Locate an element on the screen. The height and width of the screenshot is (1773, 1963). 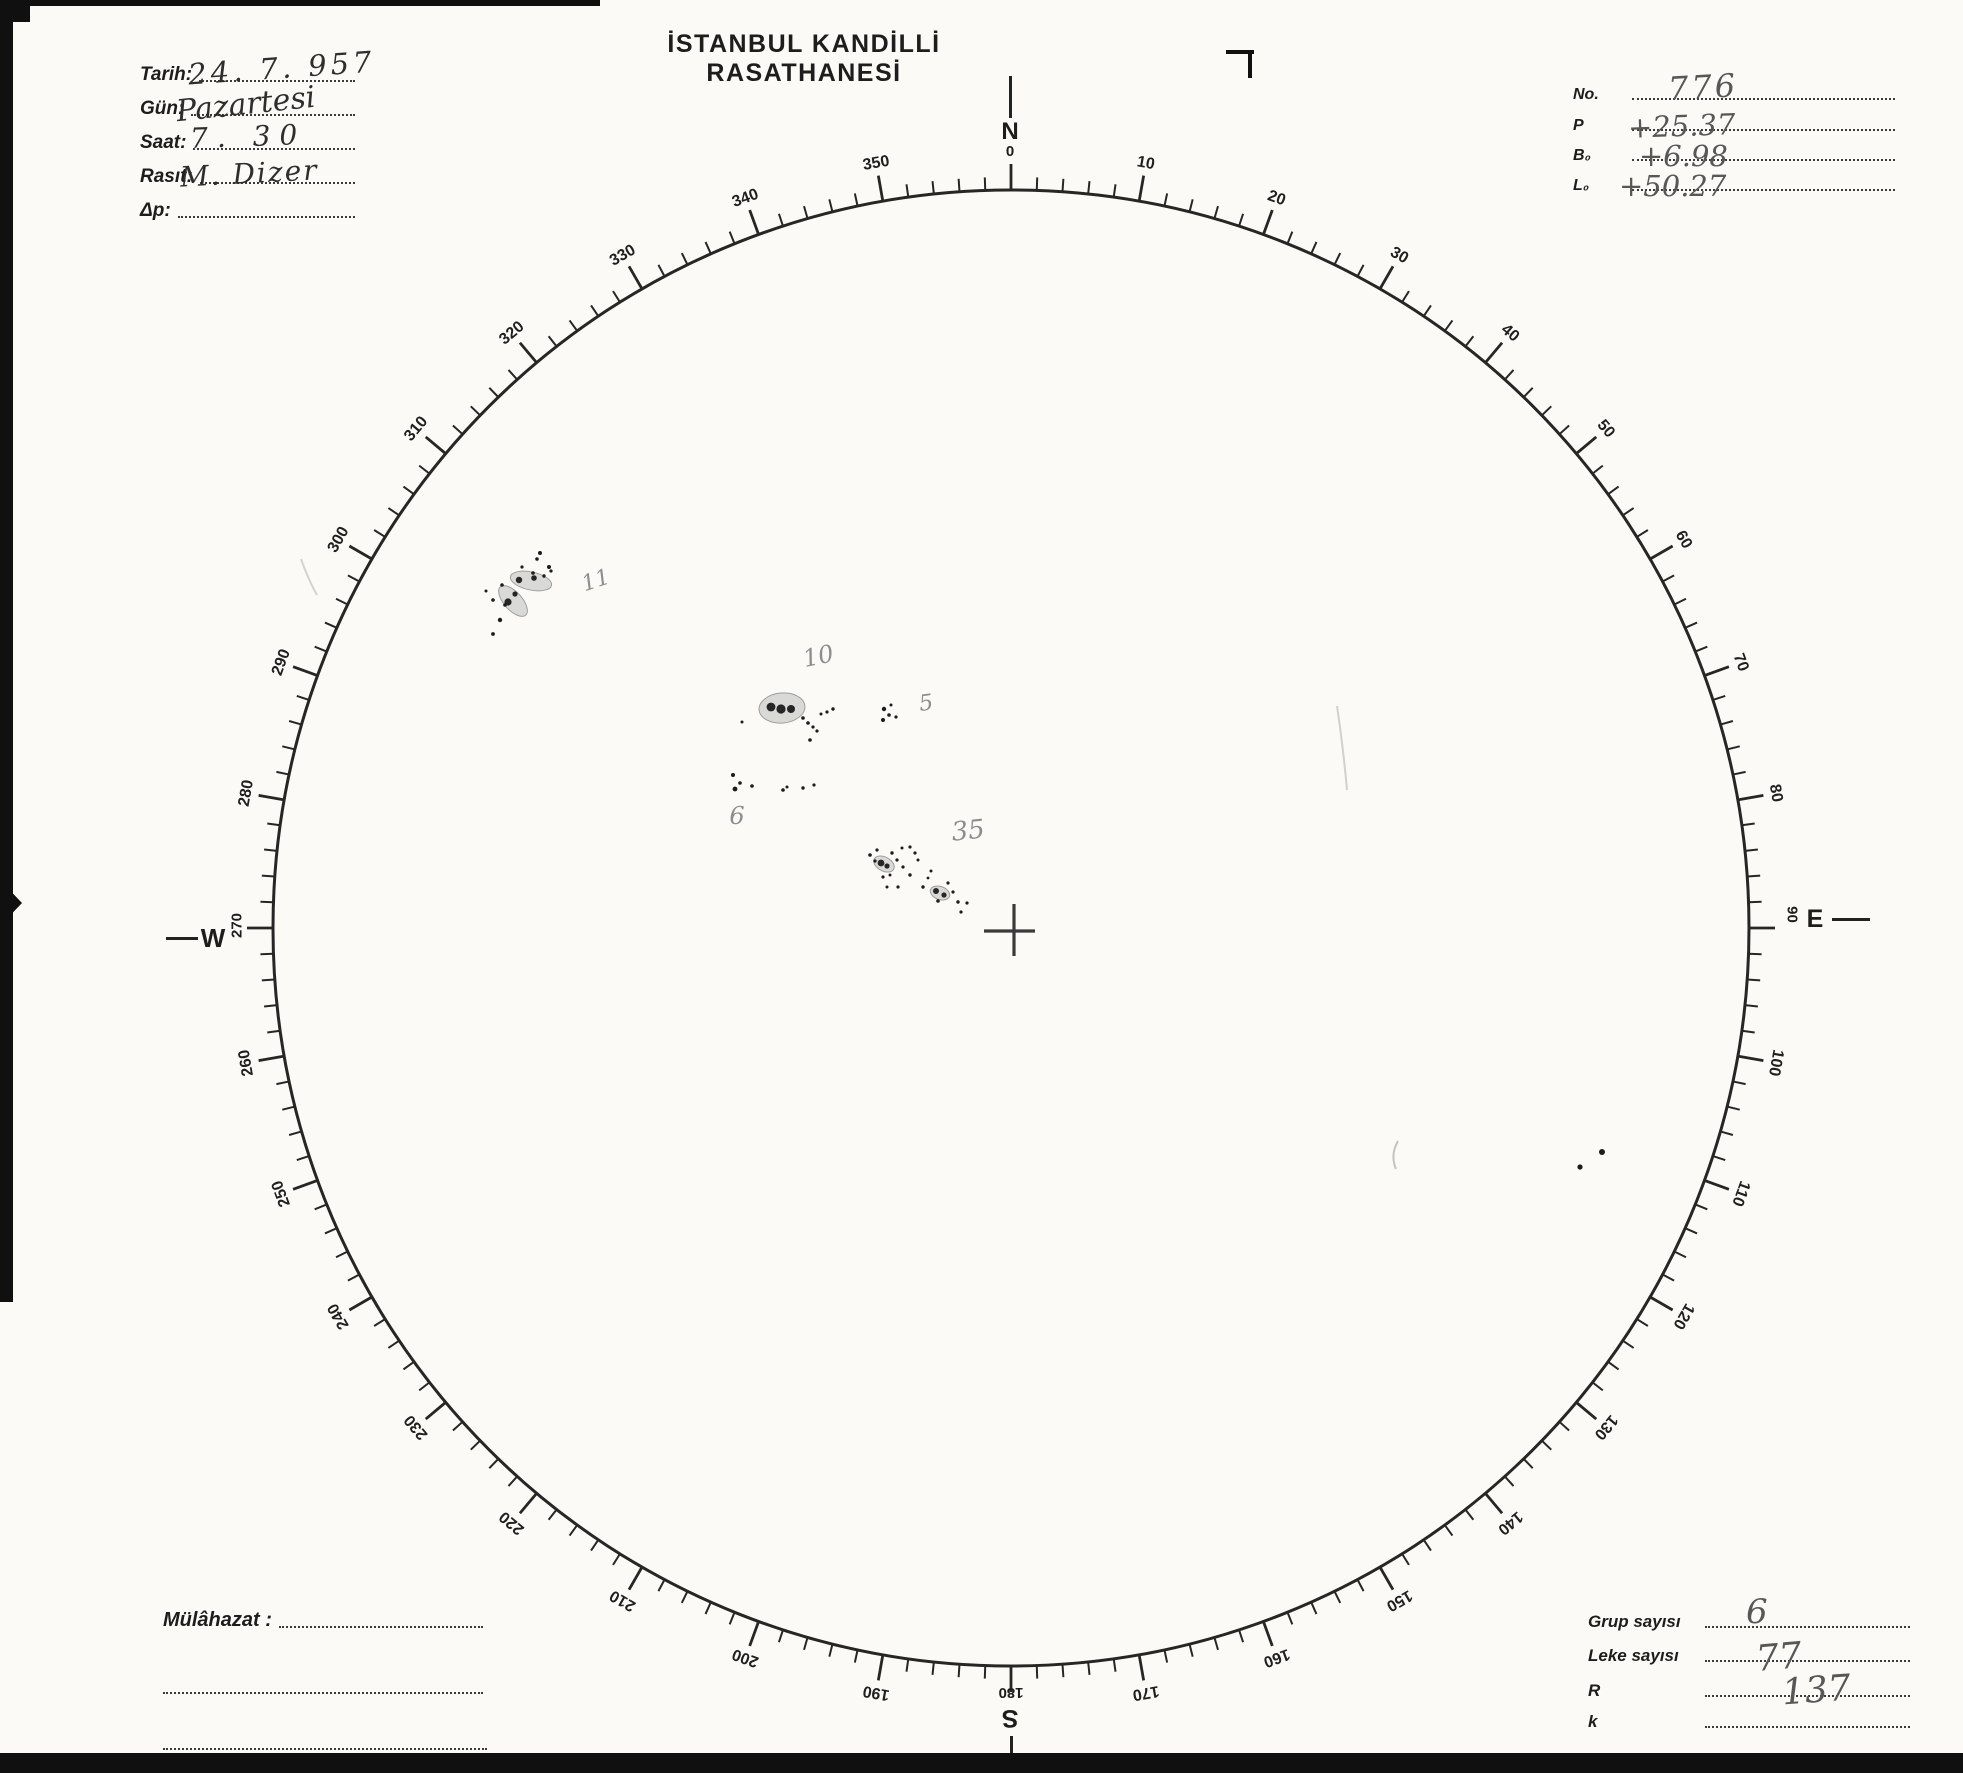
field-no: No. 776 is located at coordinates (1734, 87).